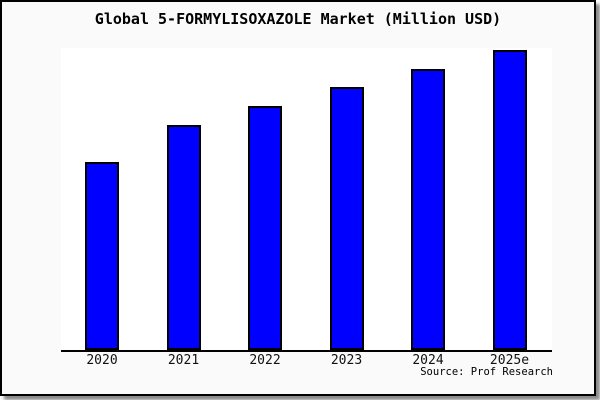 This screenshot has height=400, width=600. Describe the element at coordinates (509, 200) in the screenshot. I see `bar-2025e` at that location.